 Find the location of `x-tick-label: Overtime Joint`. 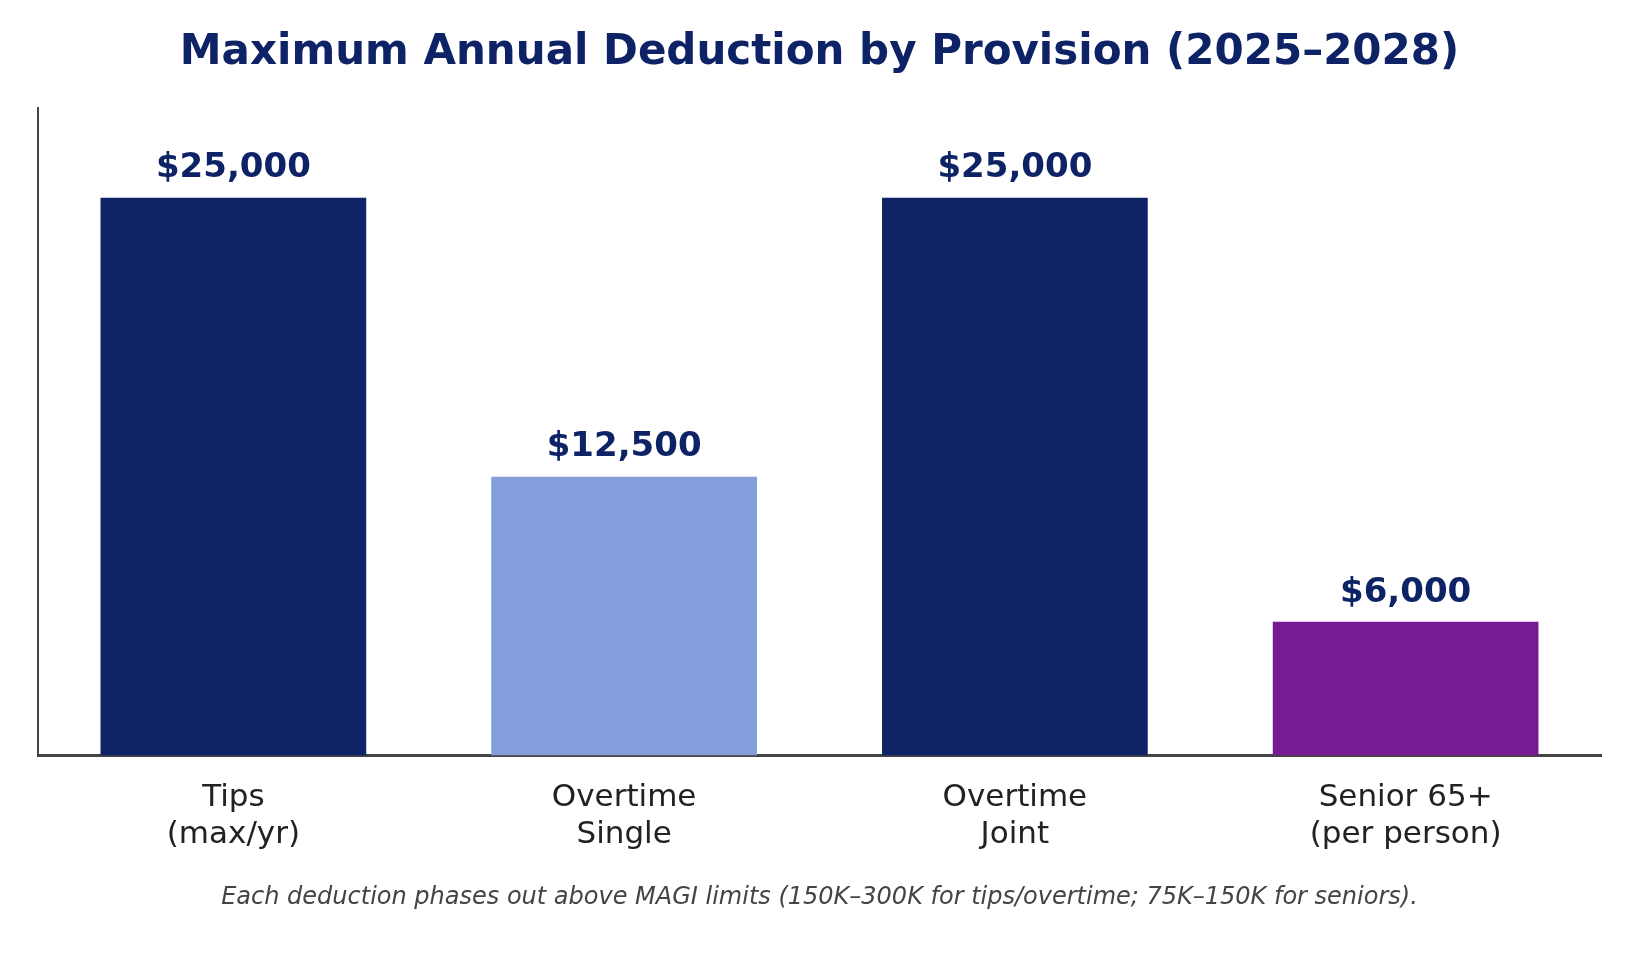

x-tick-label: Overtime Joint is located at coordinates (1015, 814).